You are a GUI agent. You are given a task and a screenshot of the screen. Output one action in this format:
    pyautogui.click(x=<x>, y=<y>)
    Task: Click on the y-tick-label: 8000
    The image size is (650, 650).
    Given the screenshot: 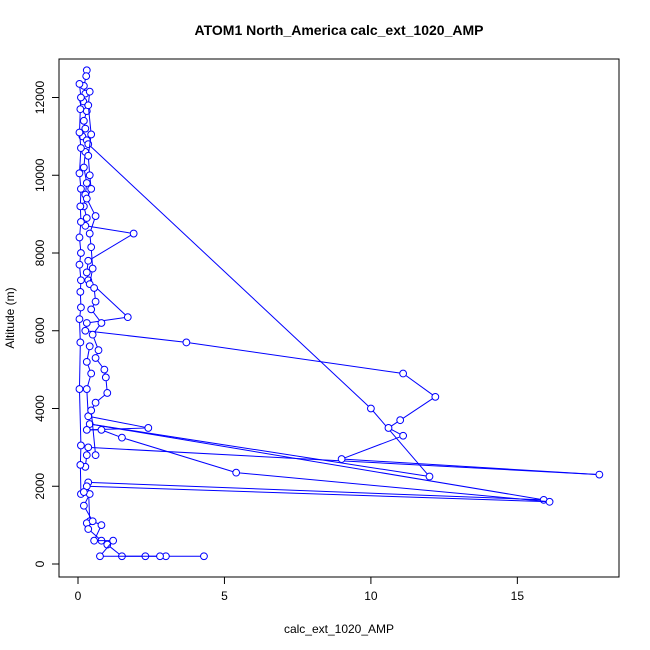 What is the action you would take?
    pyautogui.click(x=40, y=252)
    